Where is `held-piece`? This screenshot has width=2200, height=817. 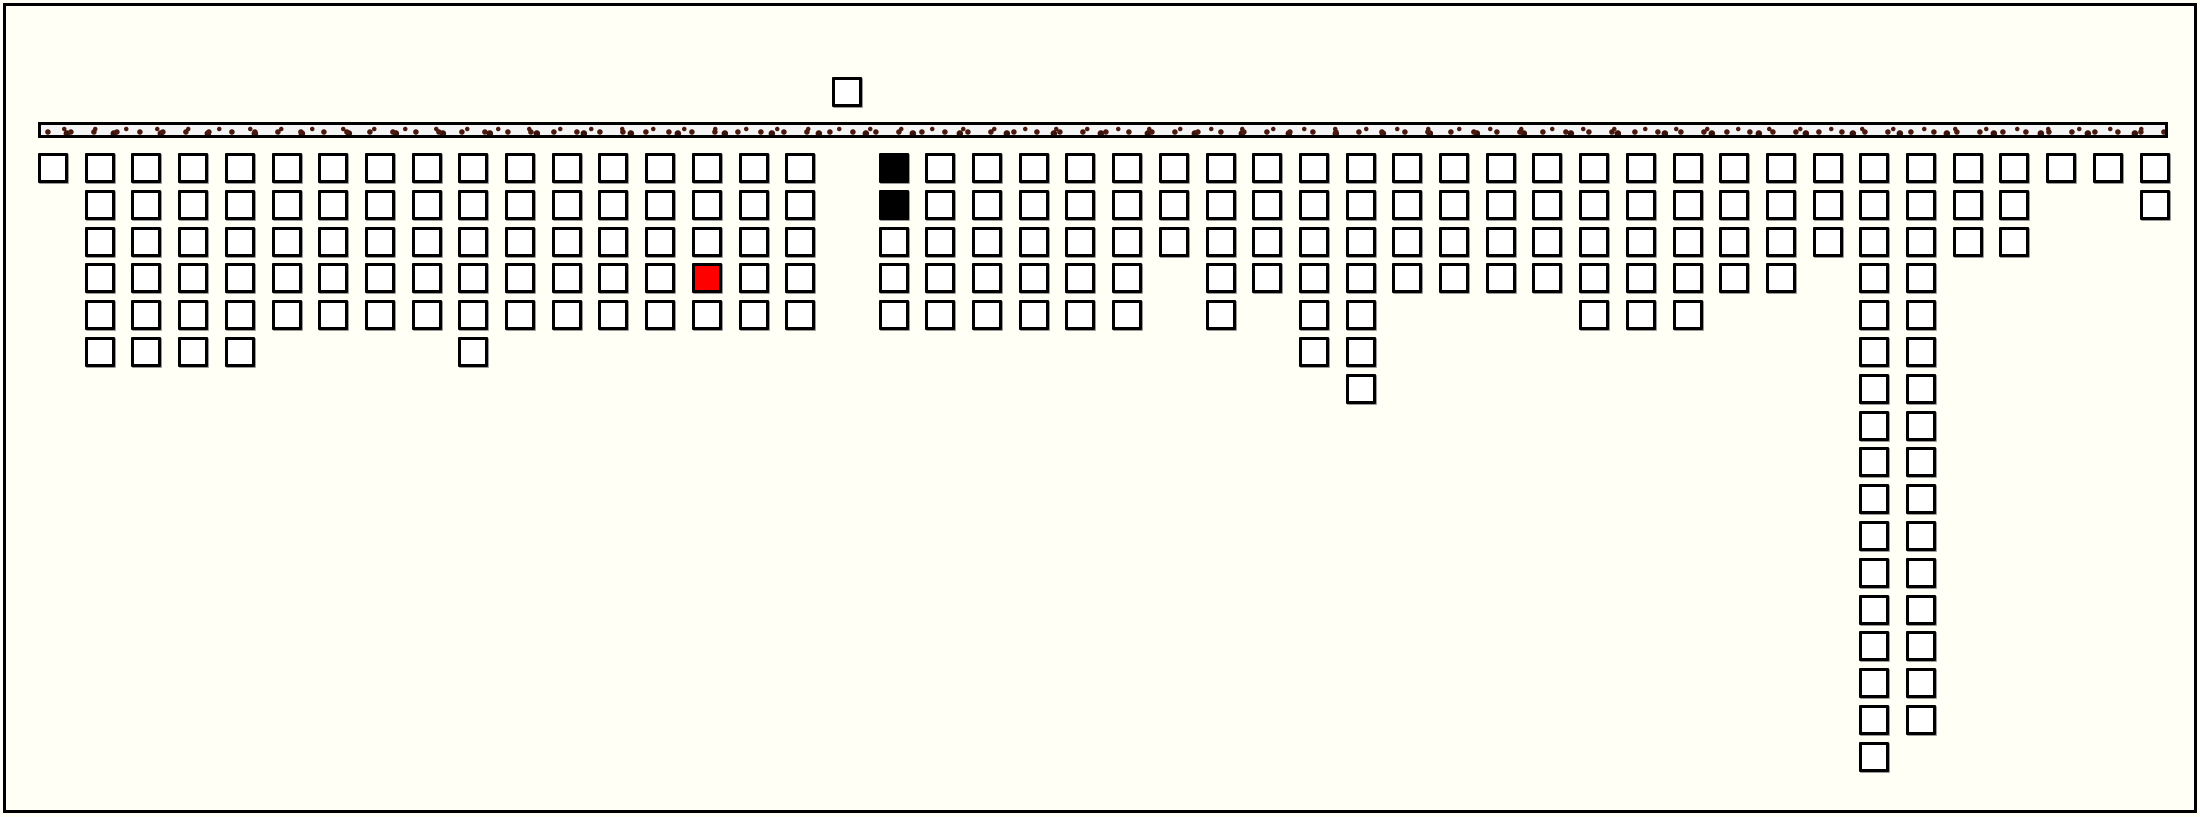 held-piece is located at coordinates (846, 92).